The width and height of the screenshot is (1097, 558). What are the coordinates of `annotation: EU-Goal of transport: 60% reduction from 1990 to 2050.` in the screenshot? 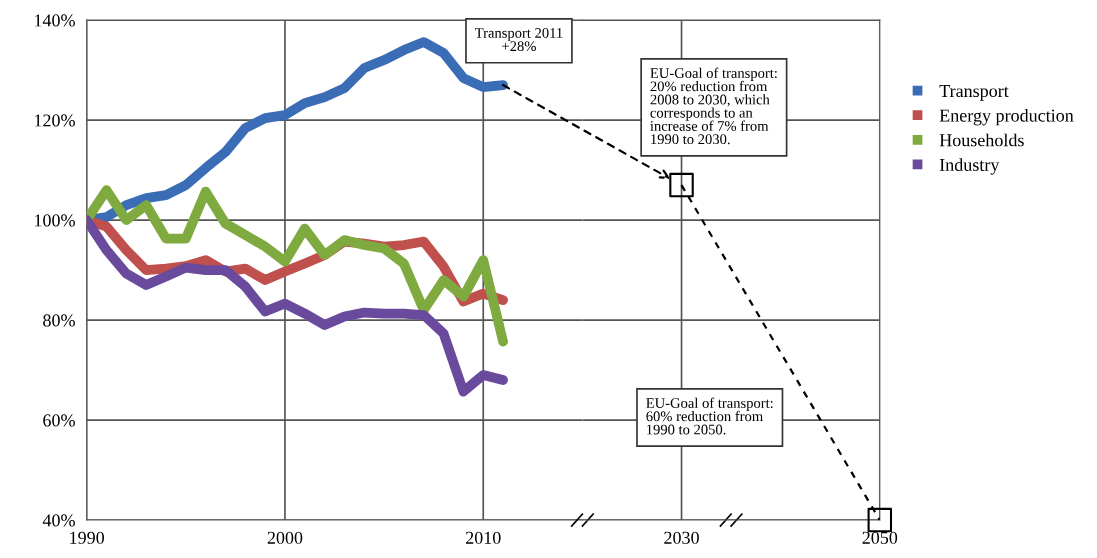 It's located at (709, 416).